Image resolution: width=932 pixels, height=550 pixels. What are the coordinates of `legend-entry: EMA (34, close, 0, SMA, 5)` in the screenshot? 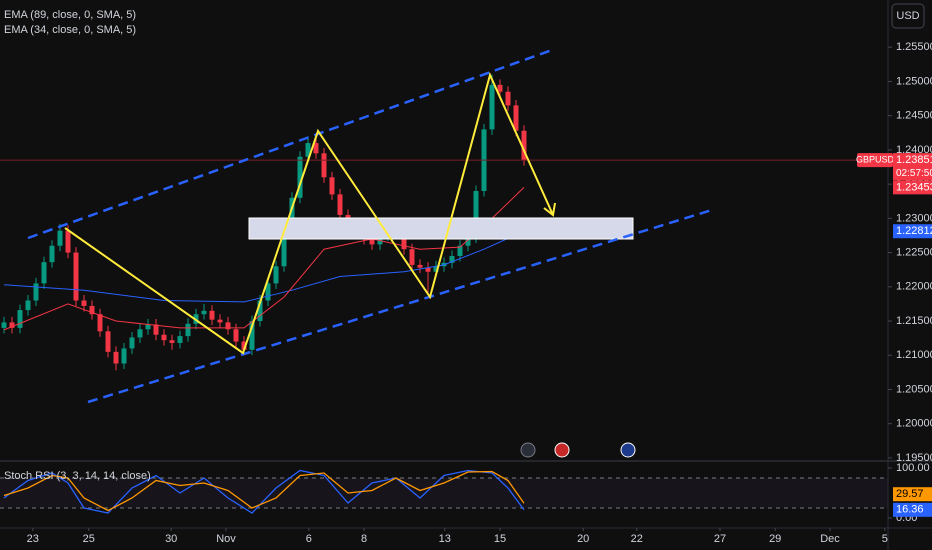 It's located at (70, 30).